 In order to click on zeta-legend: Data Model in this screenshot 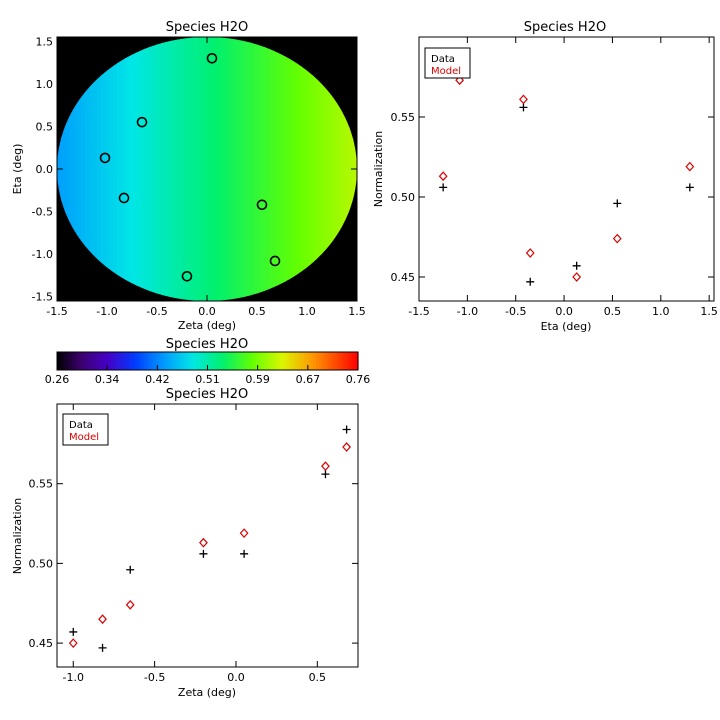, I will do `click(85, 429)`.